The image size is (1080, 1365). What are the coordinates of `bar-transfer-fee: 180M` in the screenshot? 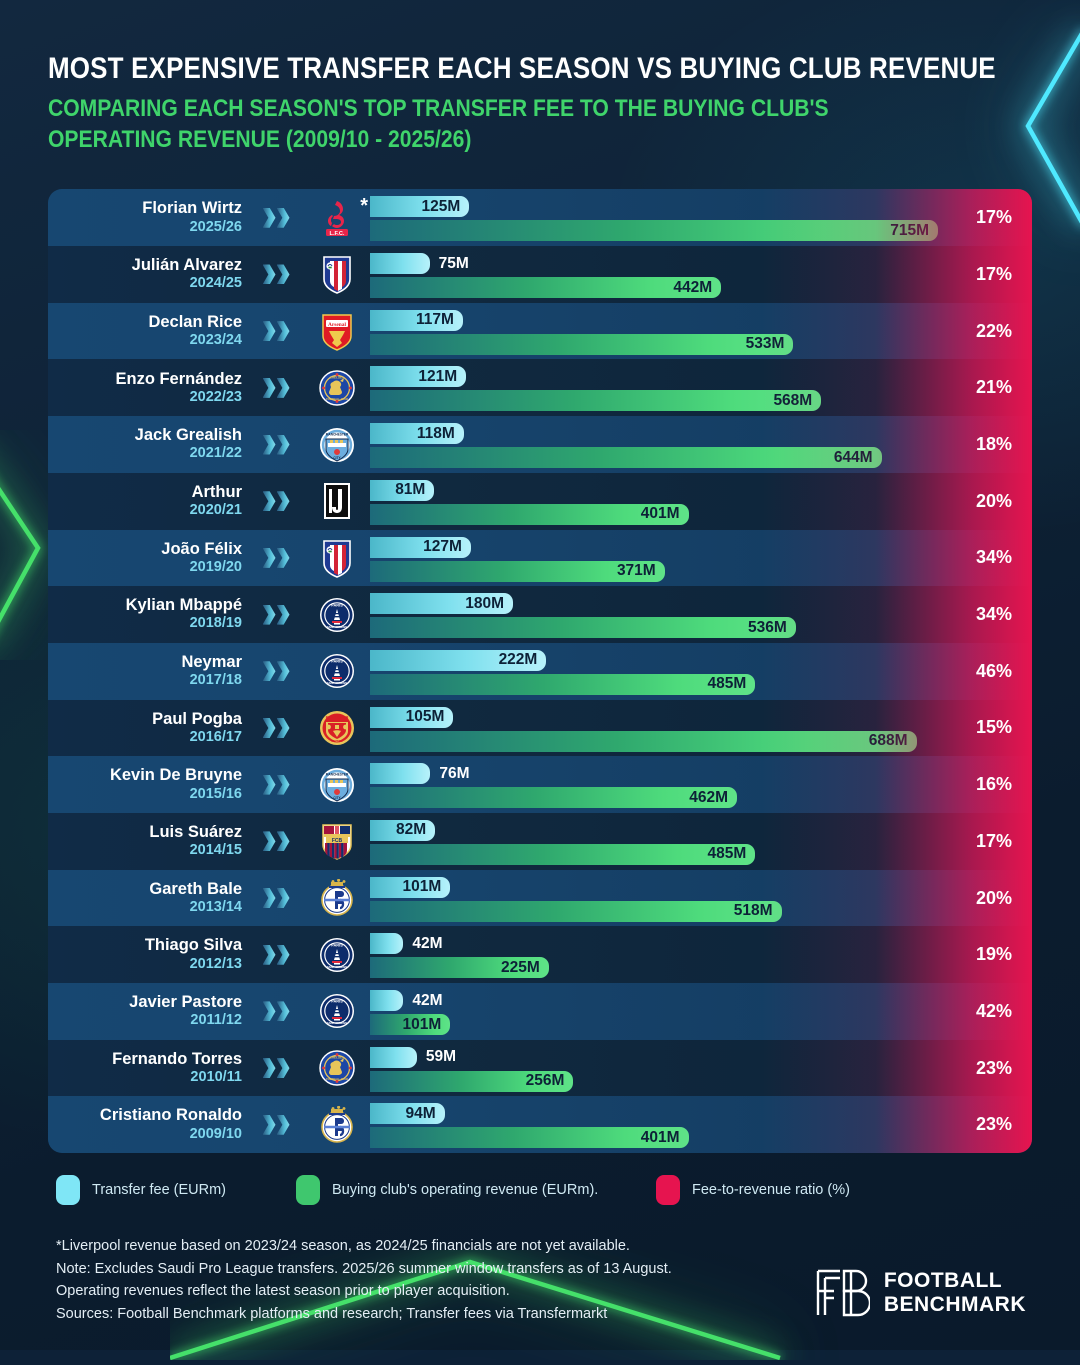 It's located at (441, 604).